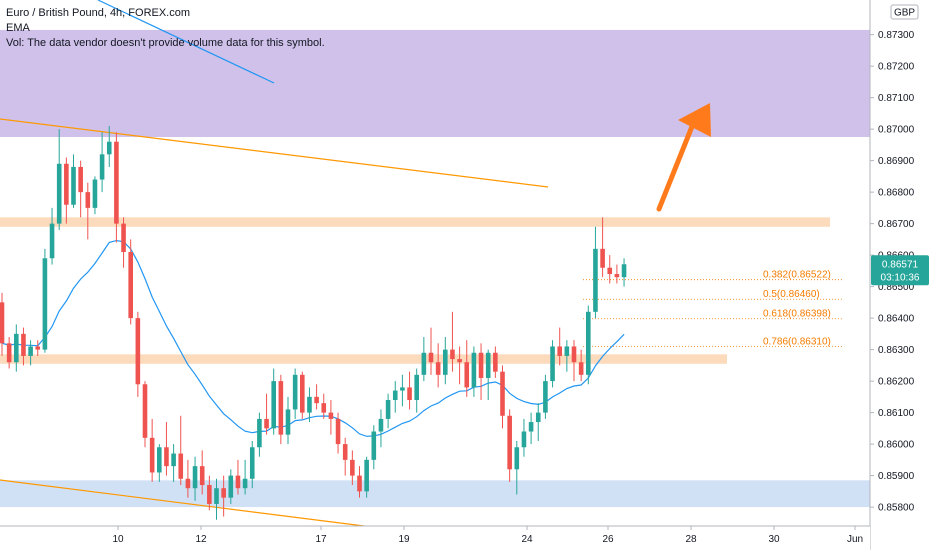 The image size is (932, 550). I want to click on upper-orange-trendline, so click(274, 153).